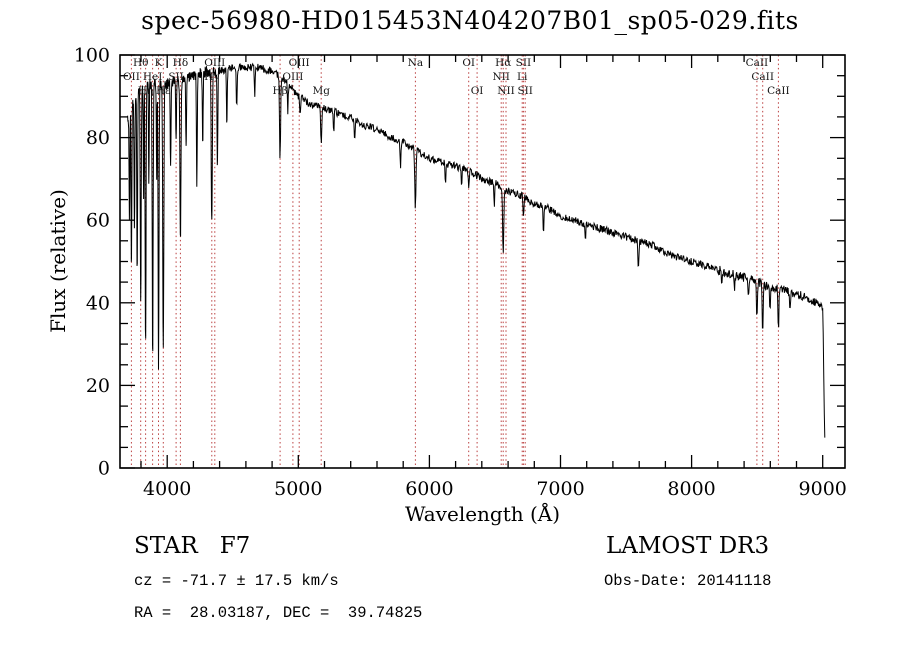 This screenshot has height=649, width=900. I want to click on x-tick-label: 6000, so click(429, 489).